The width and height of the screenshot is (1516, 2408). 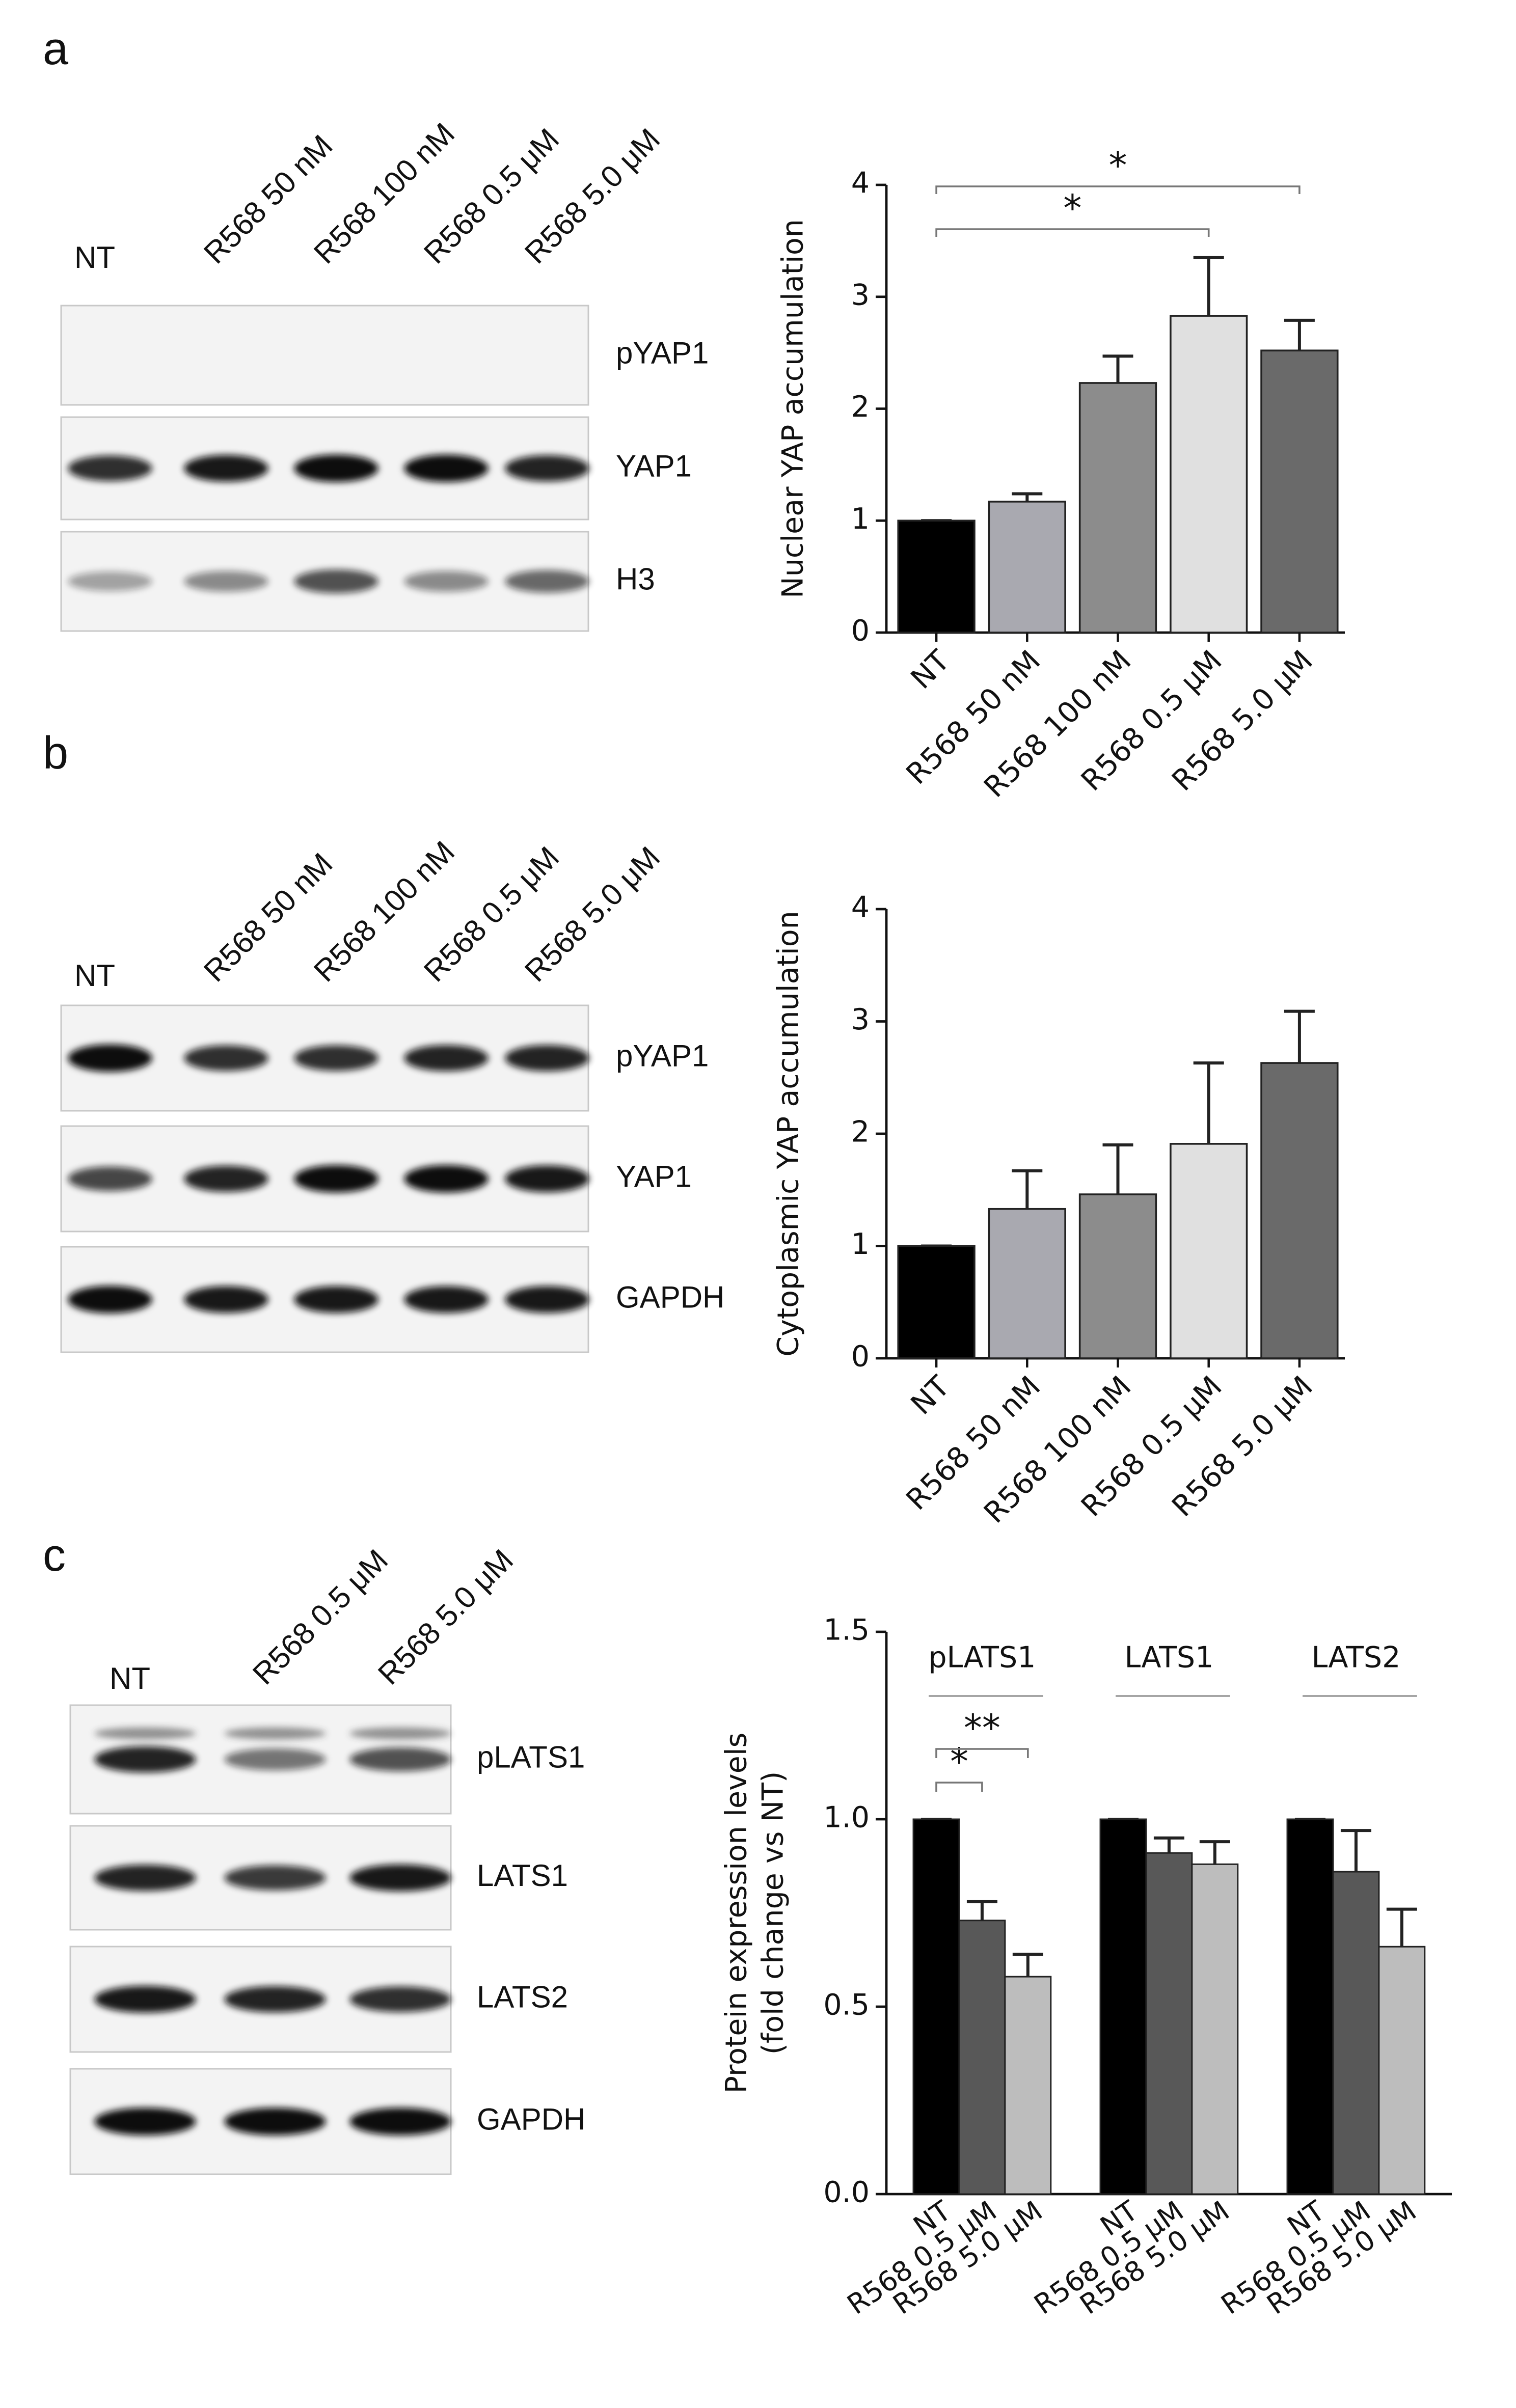 What do you see at coordinates (982, 1728) in the screenshot?
I see `significance-label: **` at bounding box center [982, 1728].